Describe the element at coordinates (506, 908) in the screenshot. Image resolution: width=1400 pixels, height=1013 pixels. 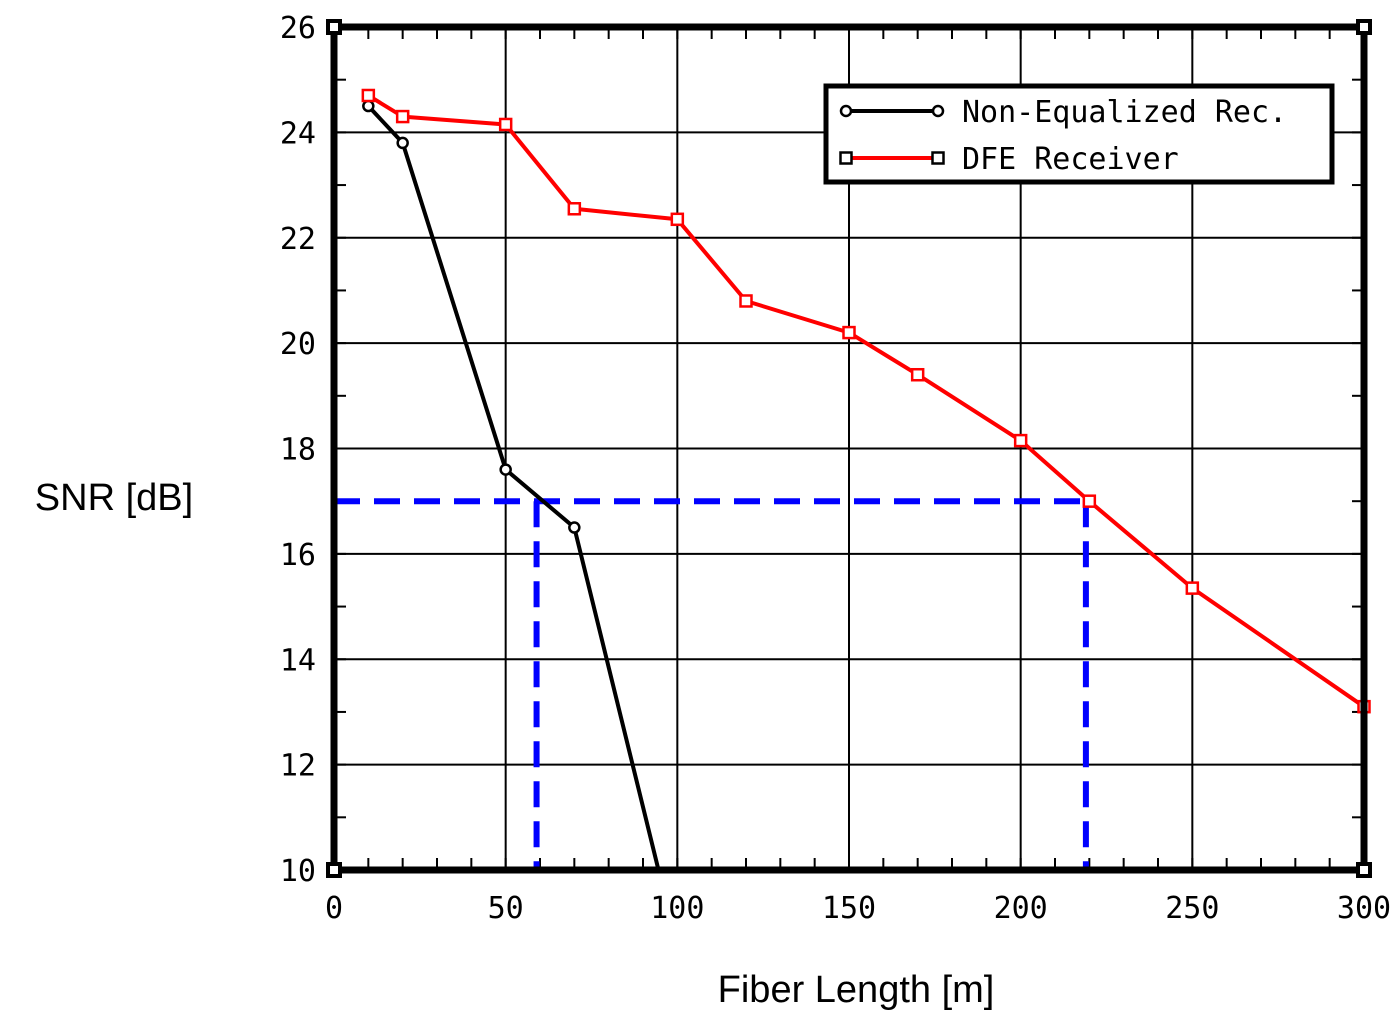
I see `x-tick-label: 50` at that location.